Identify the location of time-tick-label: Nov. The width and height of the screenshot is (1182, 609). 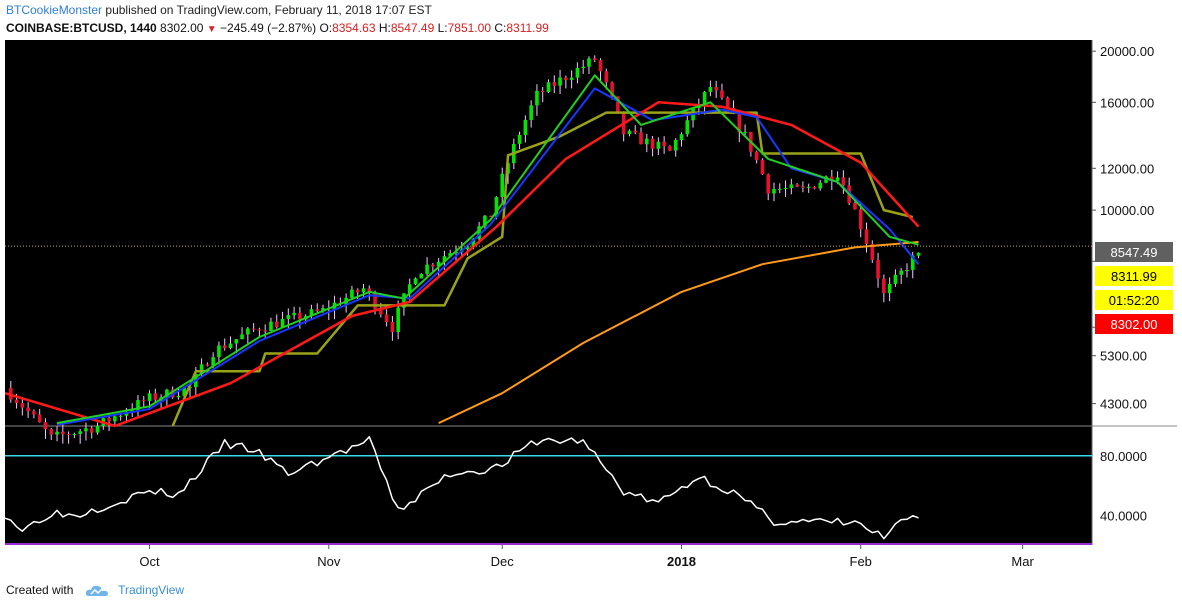
(329, 561).